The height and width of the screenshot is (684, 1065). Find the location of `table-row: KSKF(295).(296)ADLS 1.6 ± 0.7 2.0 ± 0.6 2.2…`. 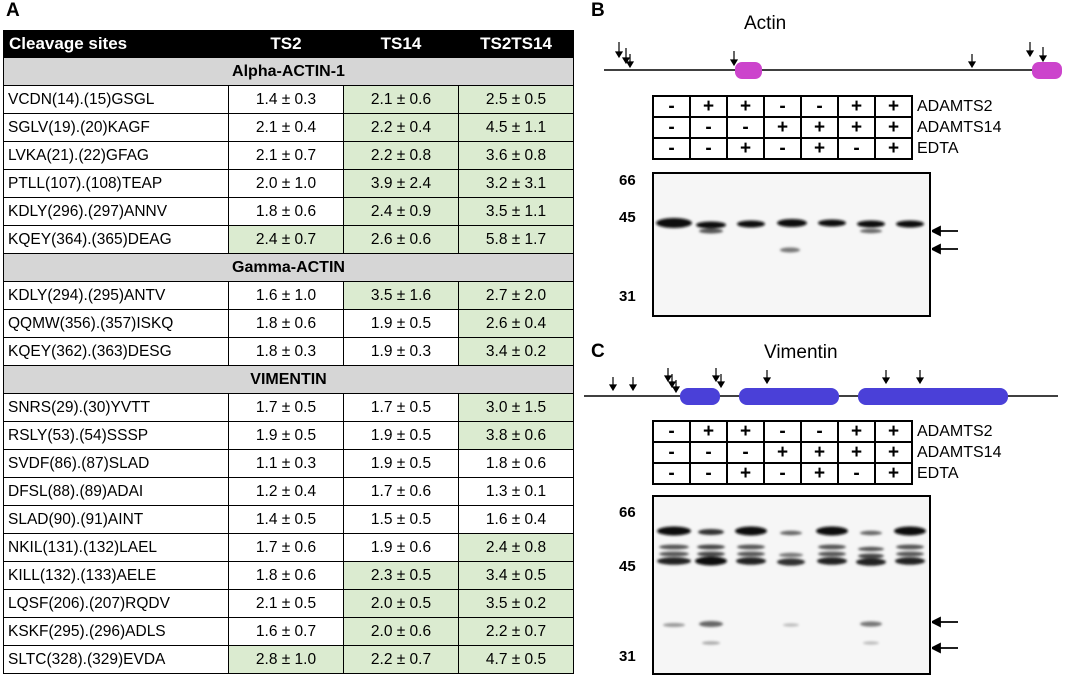

table-row: KSKF(295).(296)ADLS 1.6 ± 0.7 2.0 ± 0.6 2.2… is located at coordinates (288, 631).